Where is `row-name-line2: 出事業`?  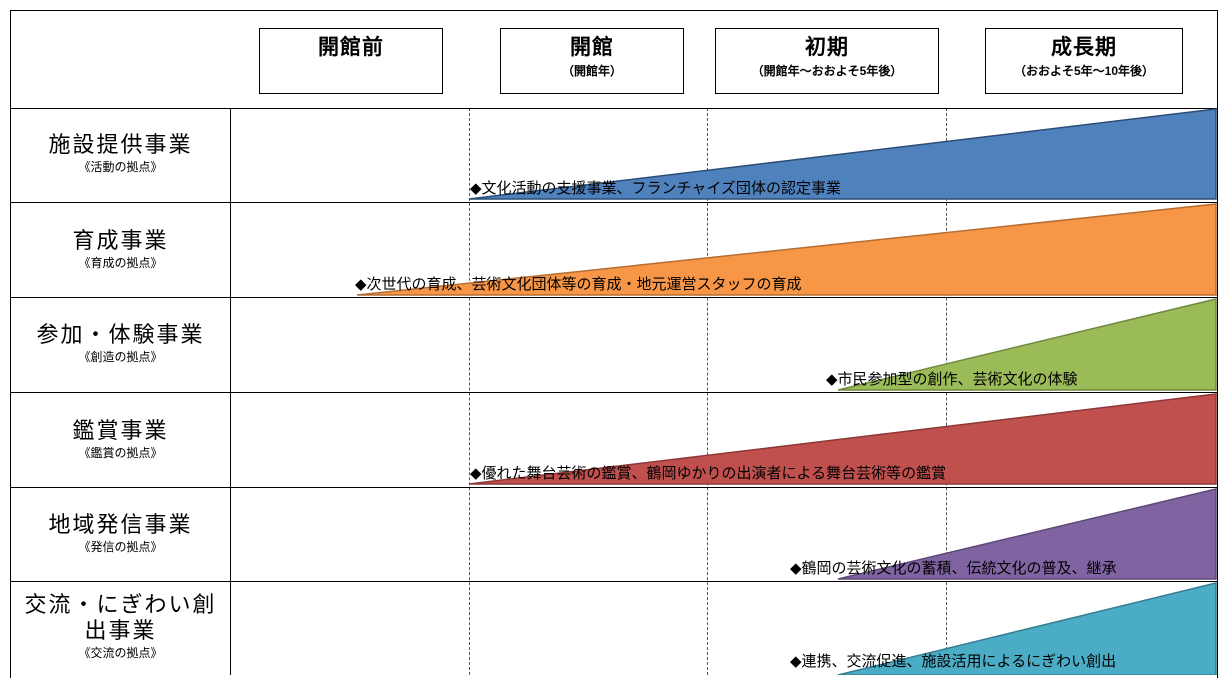 row-name-line2: 出事業 is located at coordinates (120, 630).